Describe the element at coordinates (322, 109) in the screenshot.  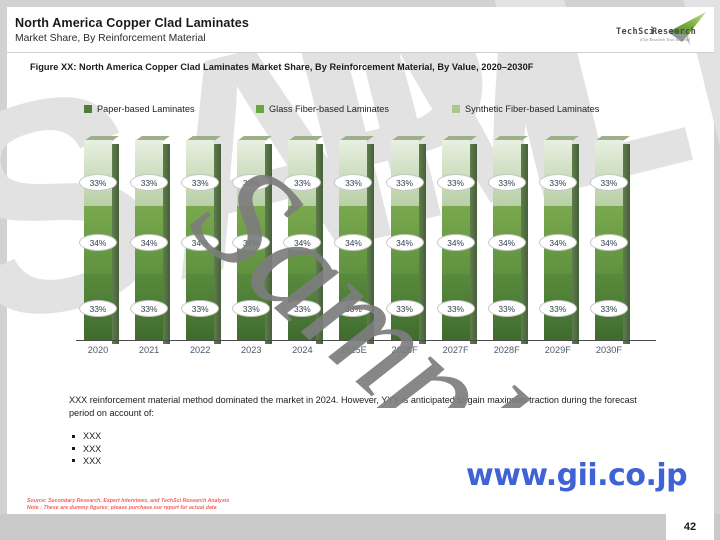
I see `legend-item-glass-fiber: Glass Fiber-based Laminates` at that location.